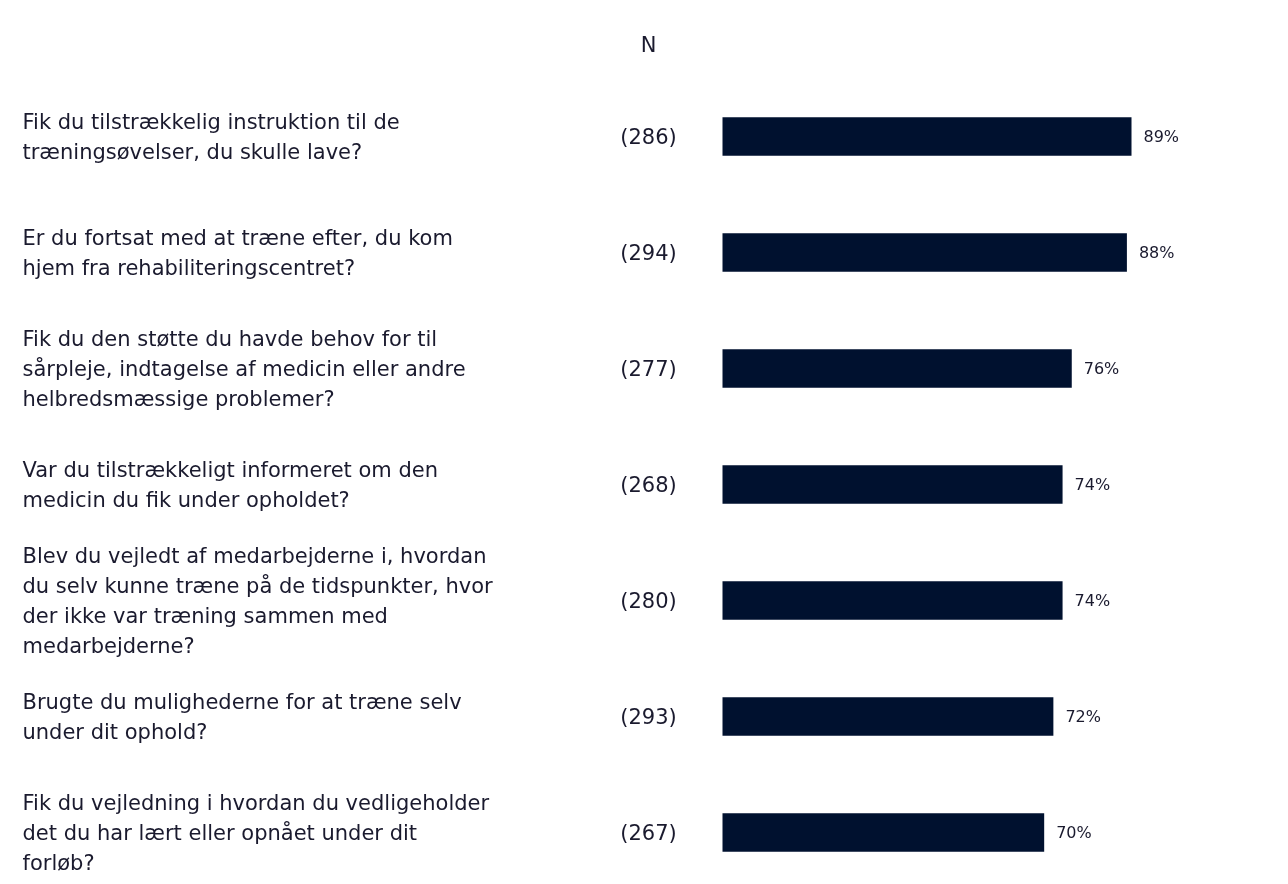 The width and height of the screenshot is (1288, 884). I want to click on text: (268), so click(648, 484).